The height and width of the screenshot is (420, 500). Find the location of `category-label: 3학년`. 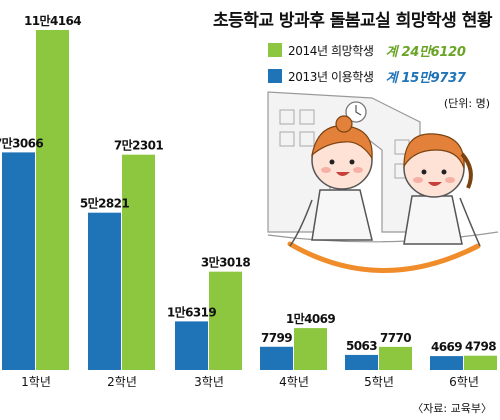

category-label: 3학년 is located at coordinates (209, 382).